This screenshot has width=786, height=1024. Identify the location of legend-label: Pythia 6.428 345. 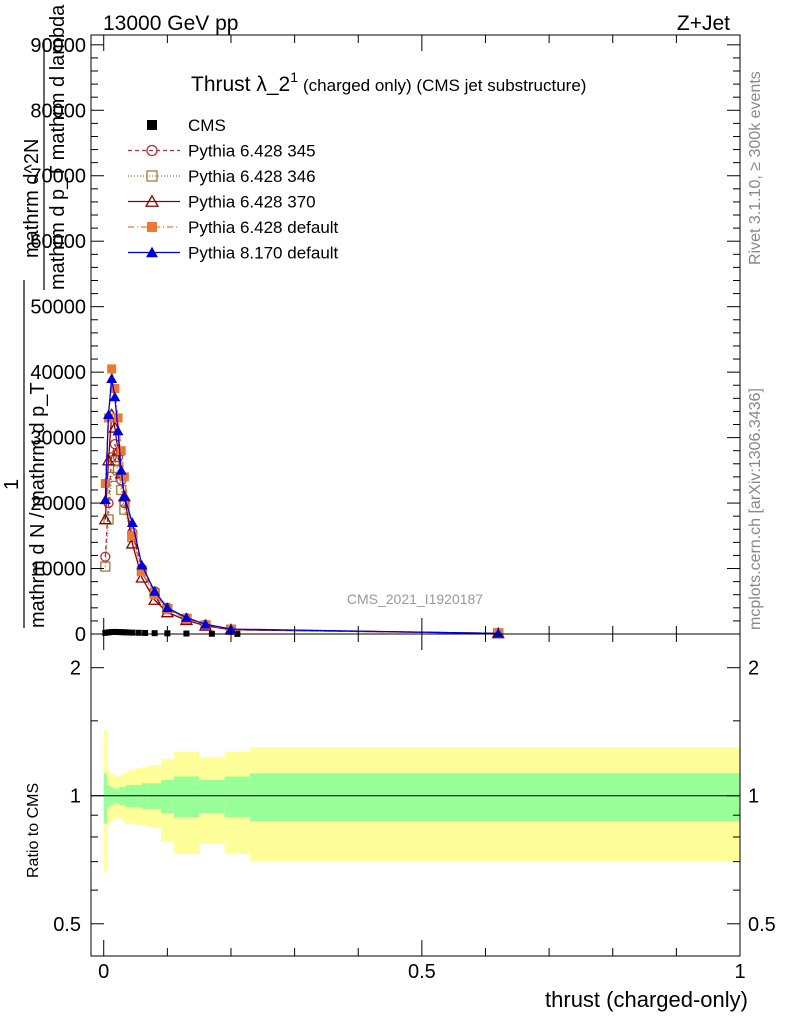
(252, 151).